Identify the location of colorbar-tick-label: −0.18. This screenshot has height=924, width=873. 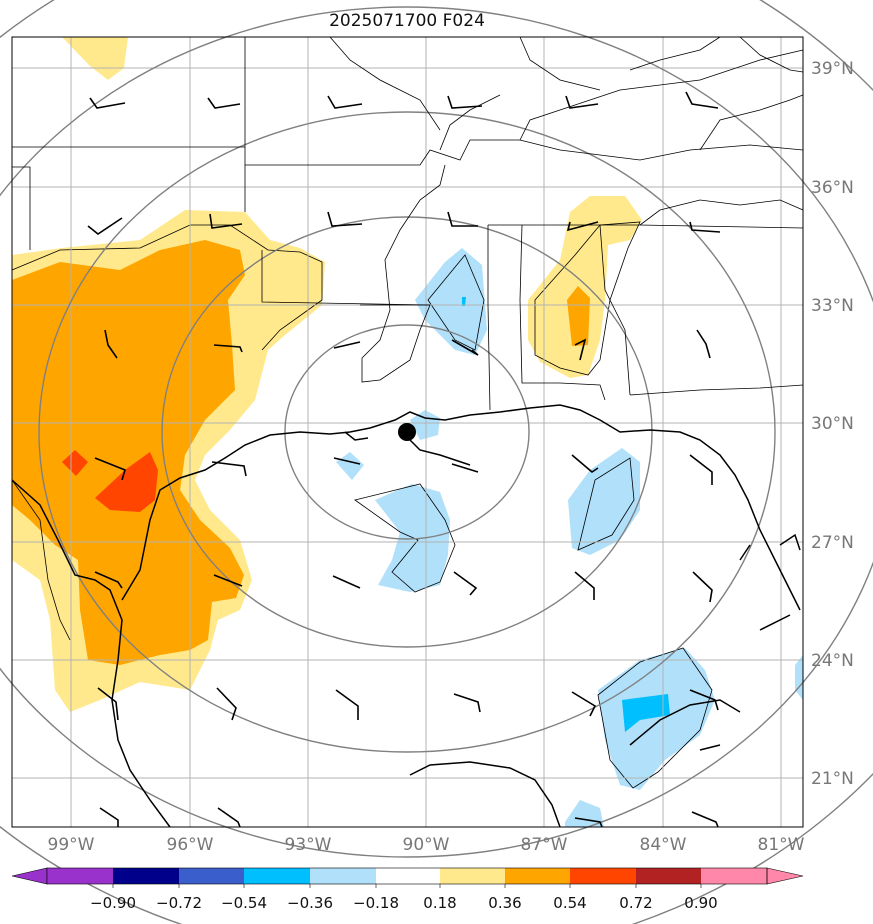
(376, 903).